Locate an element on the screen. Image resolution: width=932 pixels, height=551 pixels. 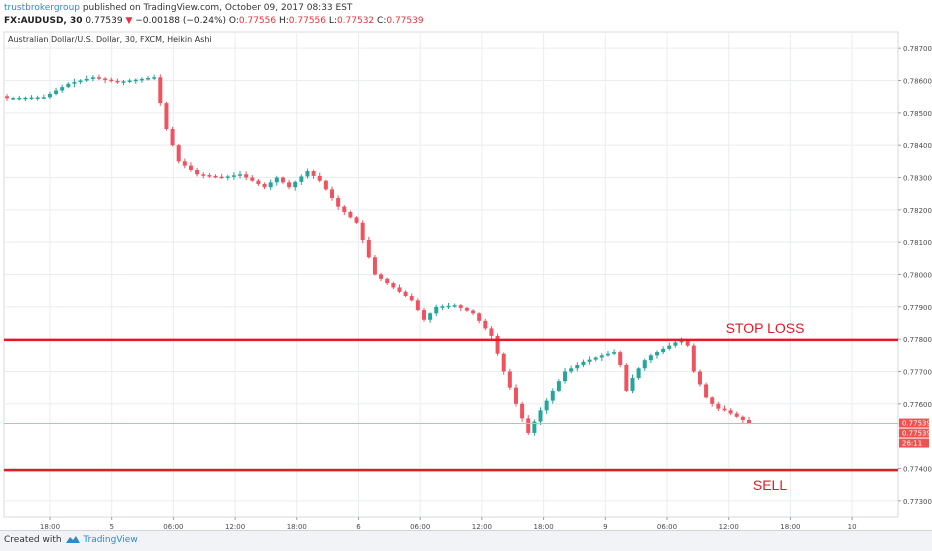
open-label: O: is located at coordinates (233, 21).